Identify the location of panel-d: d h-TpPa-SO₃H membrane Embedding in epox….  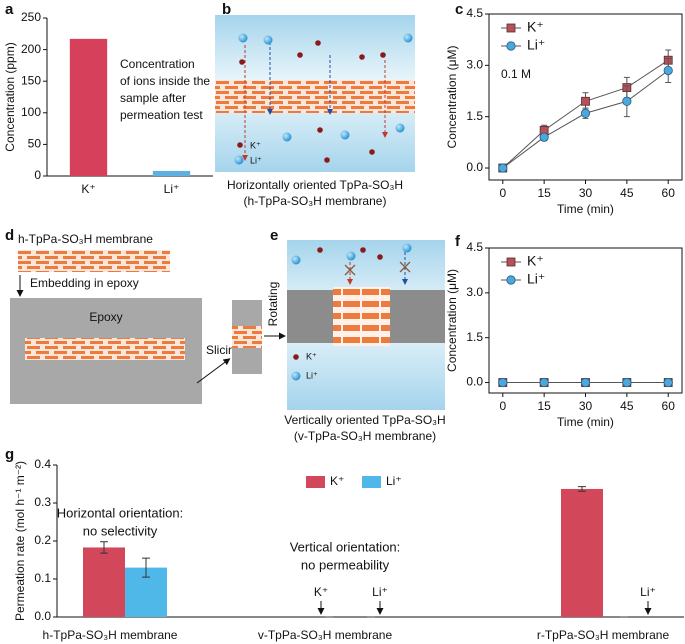
(145, 315).